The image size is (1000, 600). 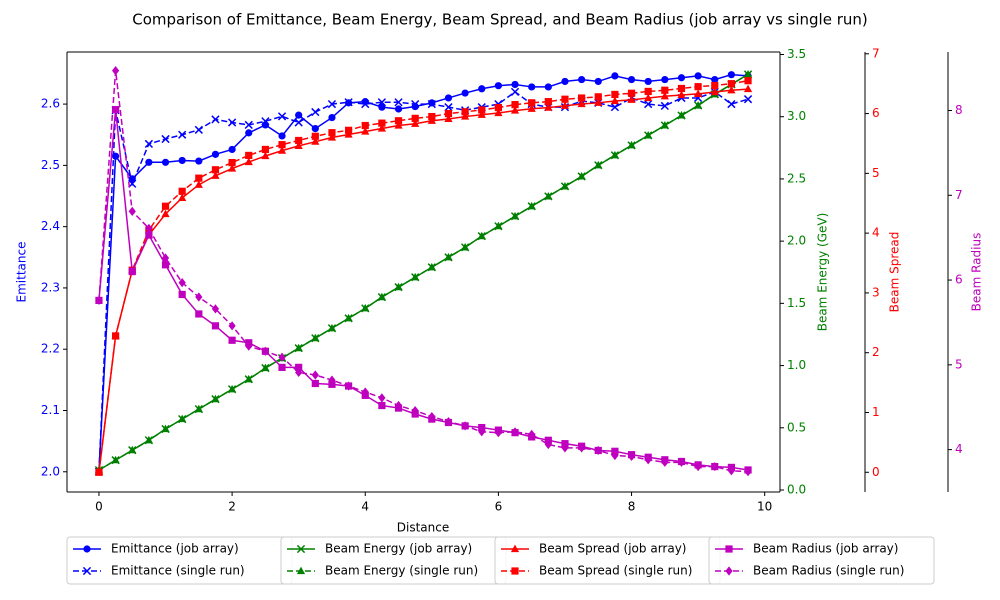 What do you see at coordinates (232, 507) in the screenshot?
I see `x-tick-label: 2` at bounding box center [232, 507].